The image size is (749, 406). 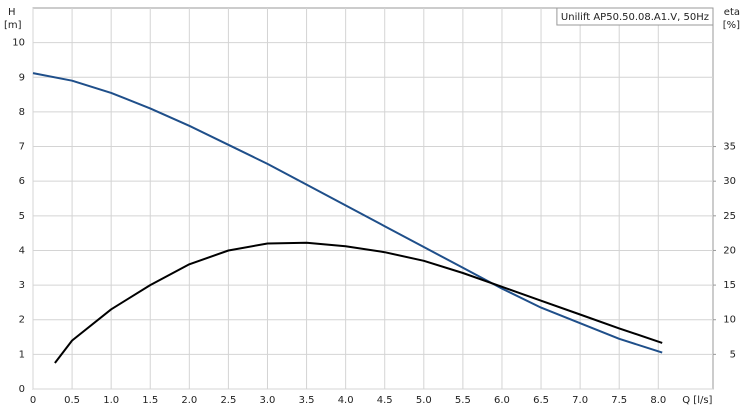 I want to click on y2-tick-label: 30, so click(x=729, y=181).